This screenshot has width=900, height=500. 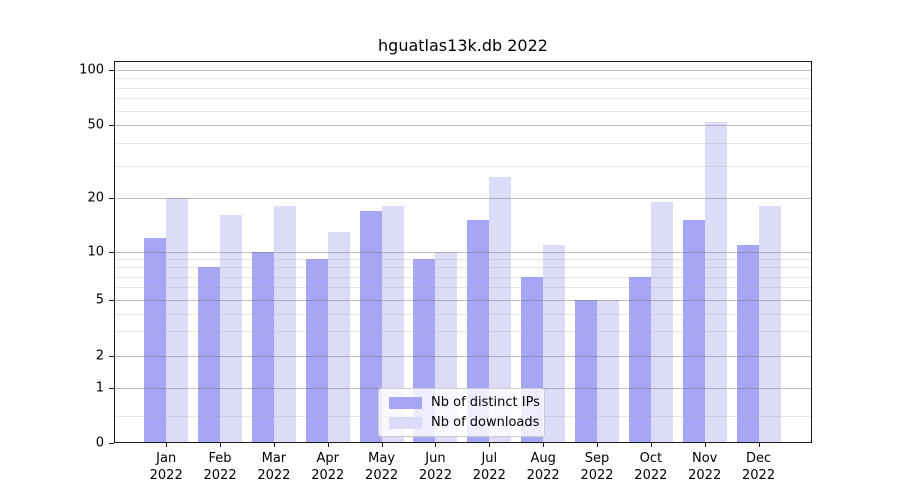 I want to click on legend-label-downloads: Nb of downloads, so click(x=485, y=422).